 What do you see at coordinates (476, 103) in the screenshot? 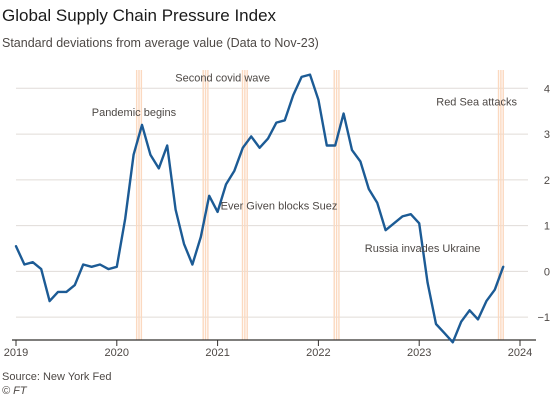
I see `annotation-label: Red Sea attacks` at bounding box center [476, 103].